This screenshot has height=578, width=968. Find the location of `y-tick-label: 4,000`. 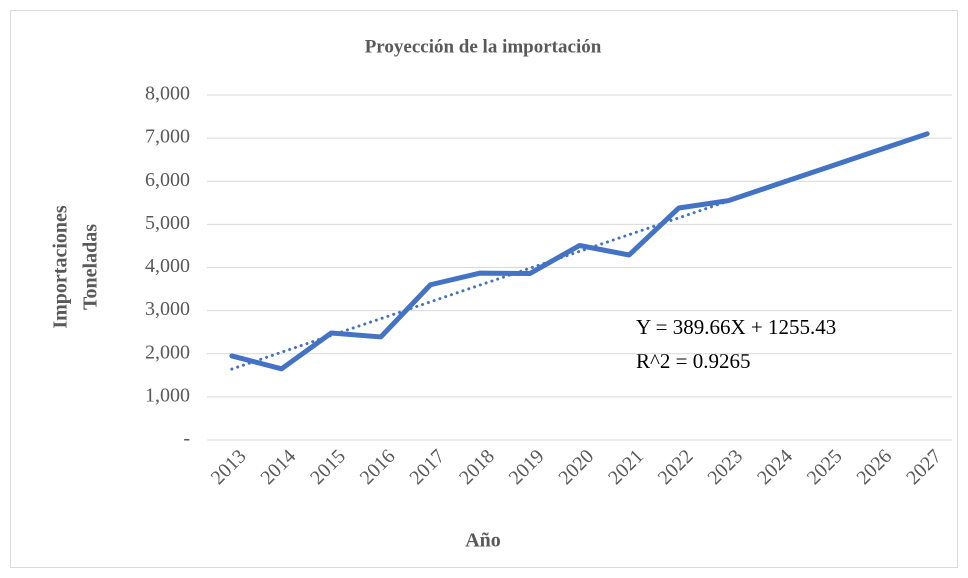

y-tick-label: 4,000 is located at coordinates (167, 266).